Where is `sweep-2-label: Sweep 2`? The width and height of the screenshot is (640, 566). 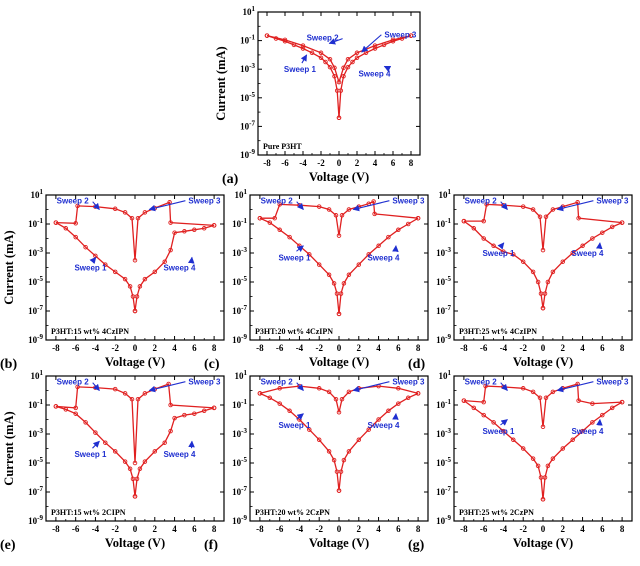
sweep-2-label: Sweep 2 is located at coordinates (323, 38).